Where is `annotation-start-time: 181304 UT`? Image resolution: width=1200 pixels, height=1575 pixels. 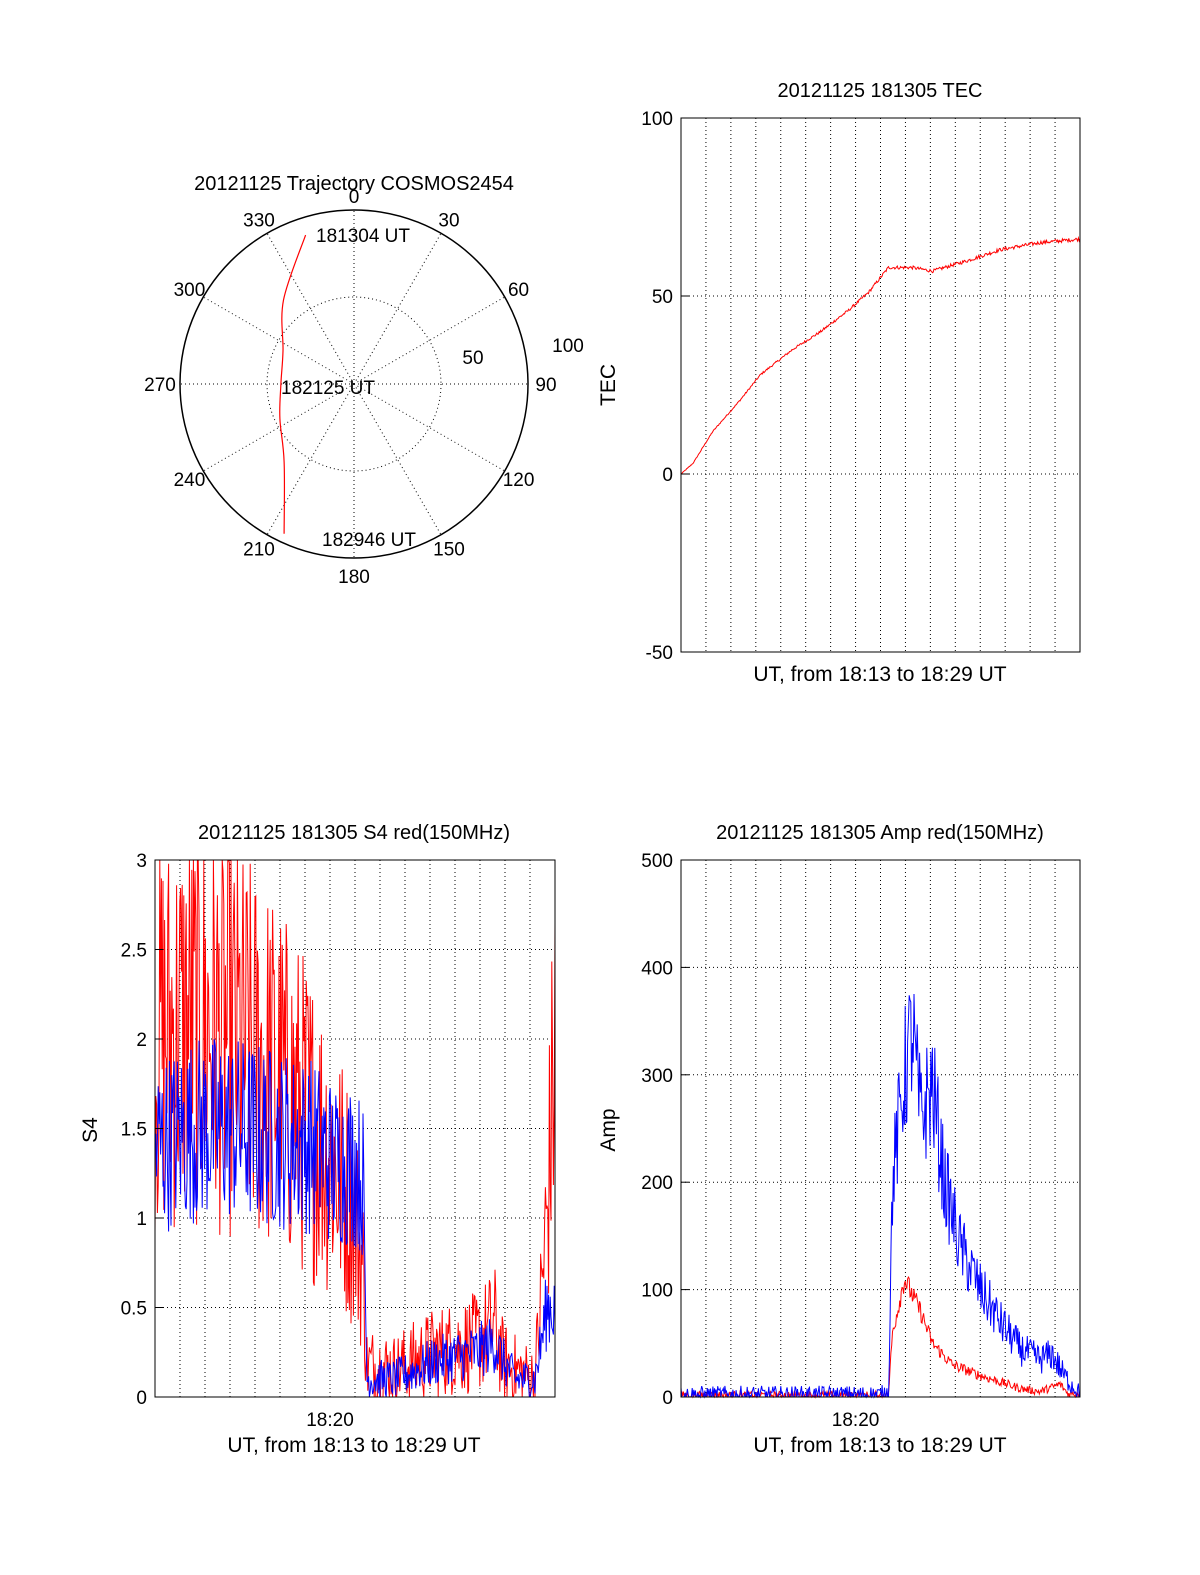 annotation-start-time: 181304 UT is located at coordinates (363, 236).